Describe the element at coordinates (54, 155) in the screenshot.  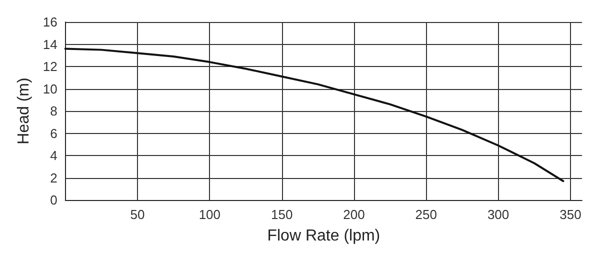
I see `y-tick-label: 4` at that location.